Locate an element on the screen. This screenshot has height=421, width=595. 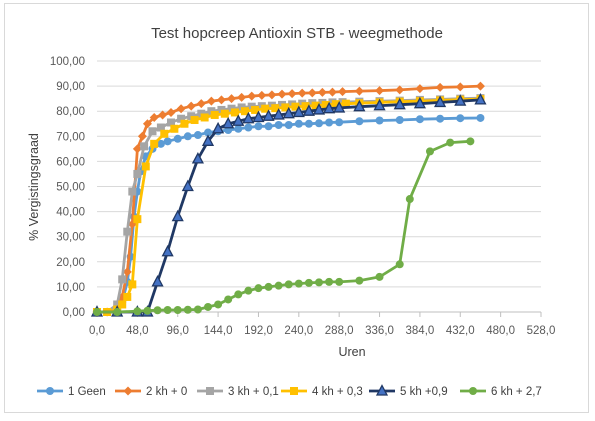
x-axis-label: Uren is located at coordinates (351, 352).